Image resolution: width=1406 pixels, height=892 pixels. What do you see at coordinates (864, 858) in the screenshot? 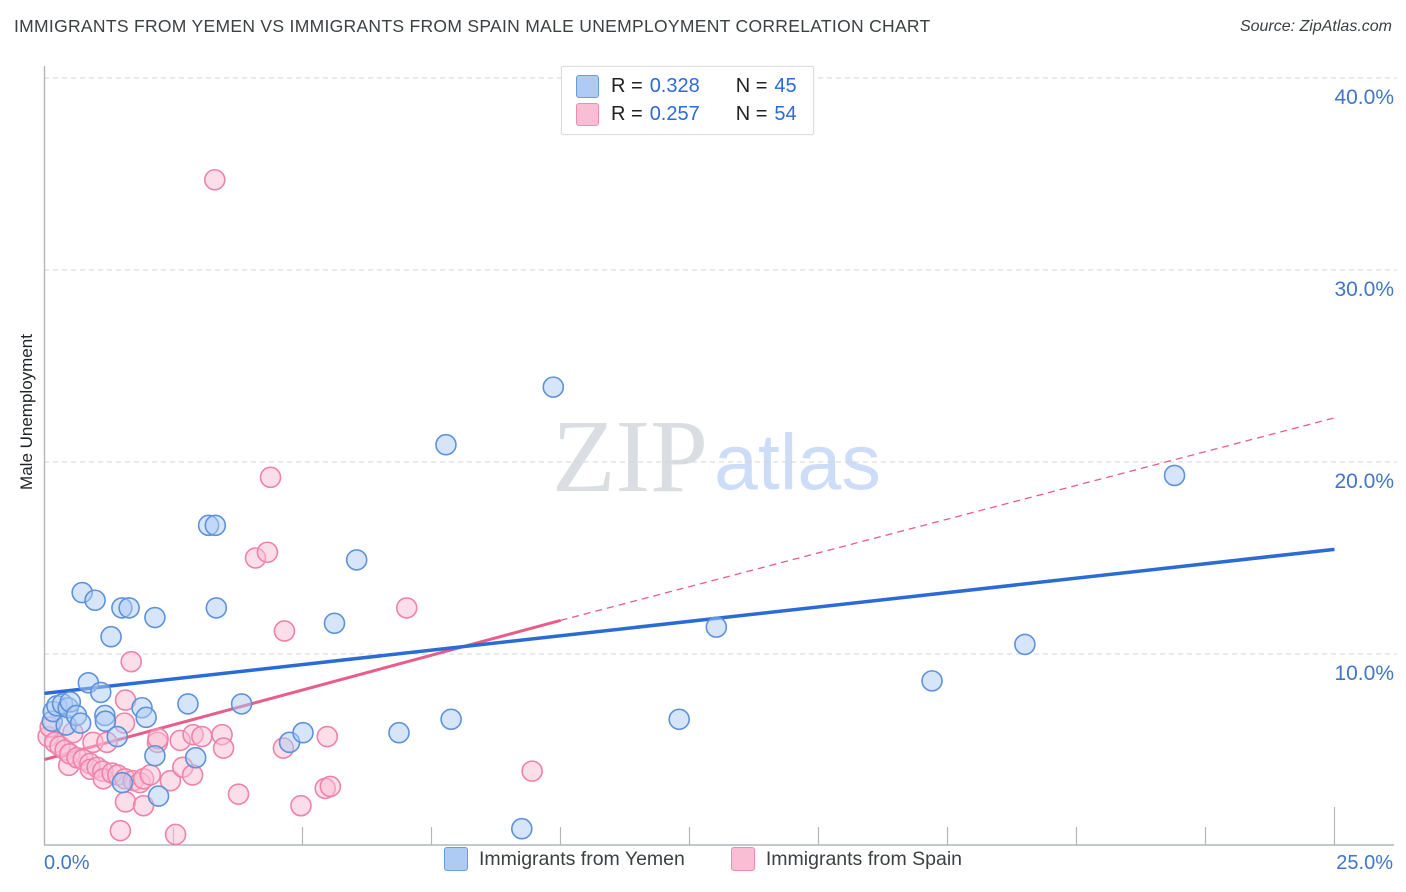
I see `spain-legend-label: Immigrants from Spain` at bounding box center [864, 858].